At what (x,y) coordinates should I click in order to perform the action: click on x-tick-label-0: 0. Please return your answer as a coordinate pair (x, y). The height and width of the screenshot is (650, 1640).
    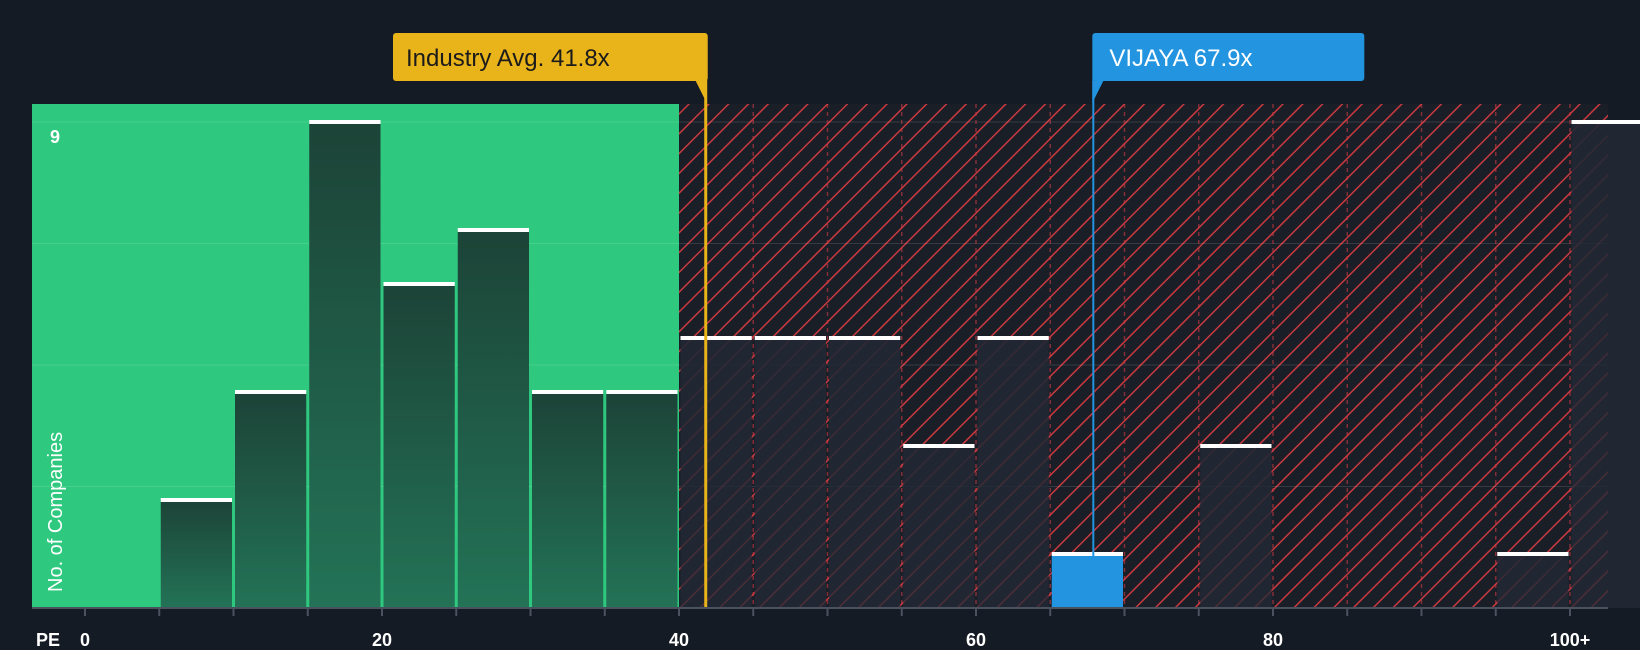
    Looking at the image, I should click on (85, 640).